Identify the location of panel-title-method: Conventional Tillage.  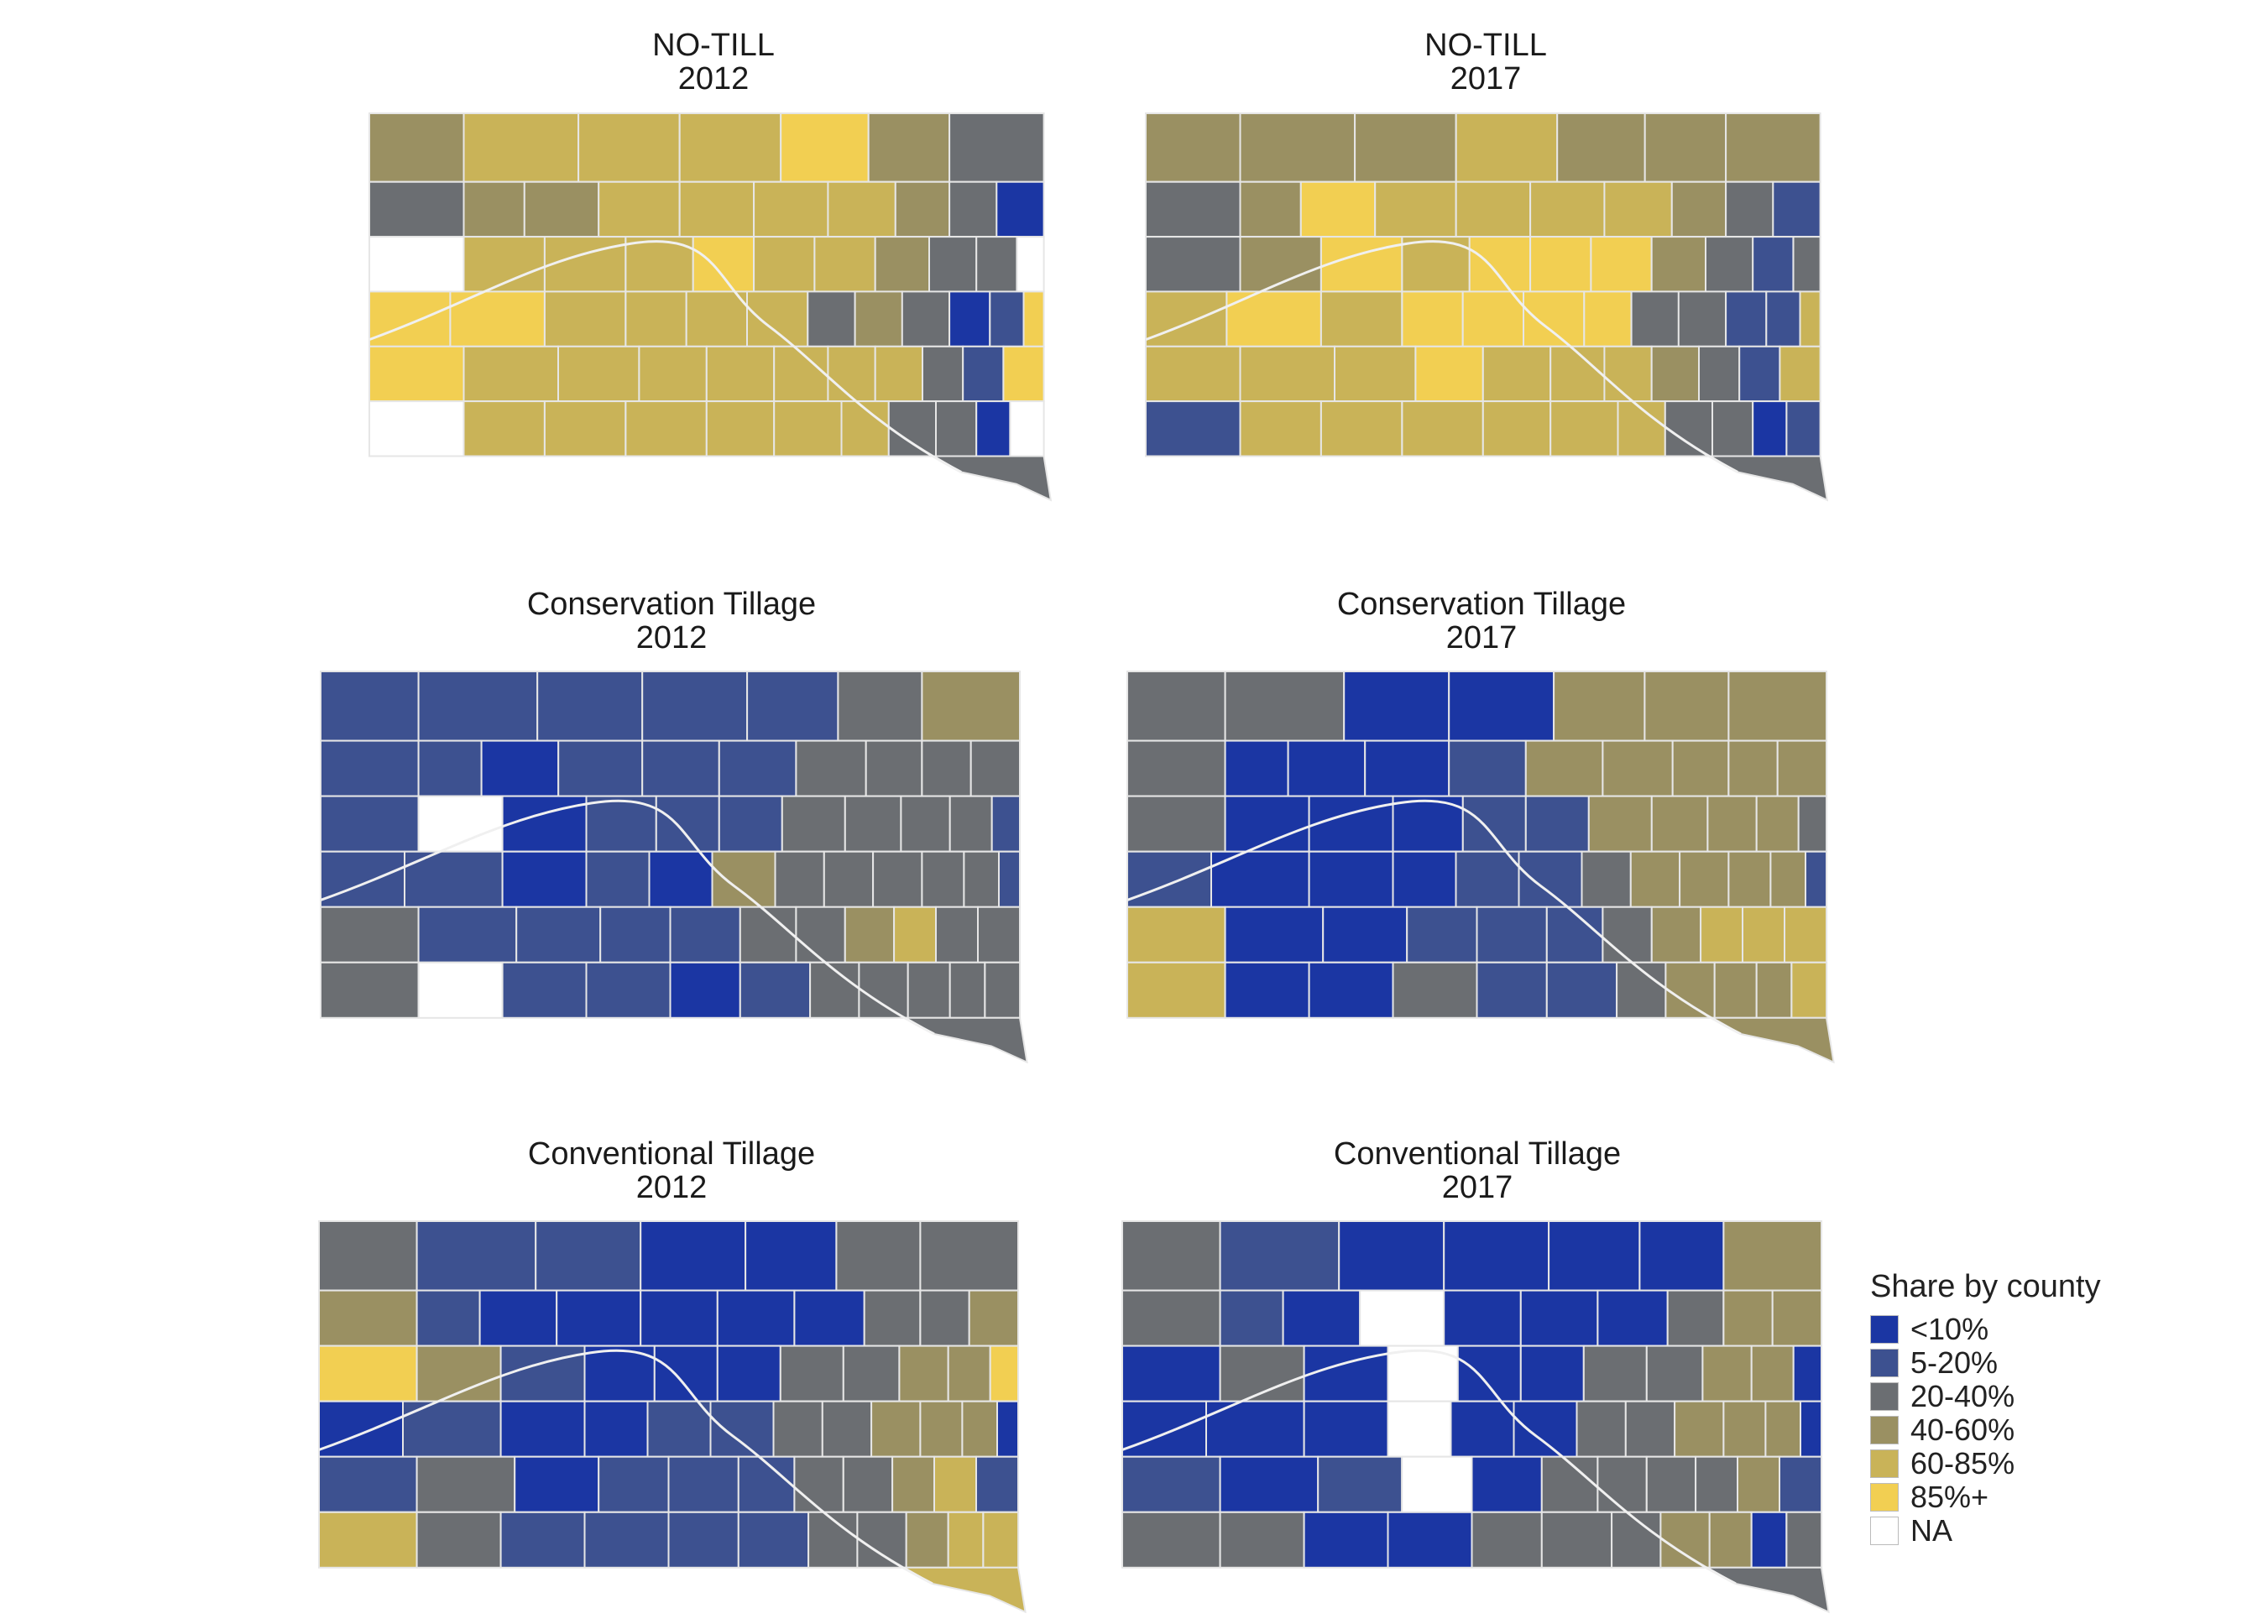
(671, 1154).